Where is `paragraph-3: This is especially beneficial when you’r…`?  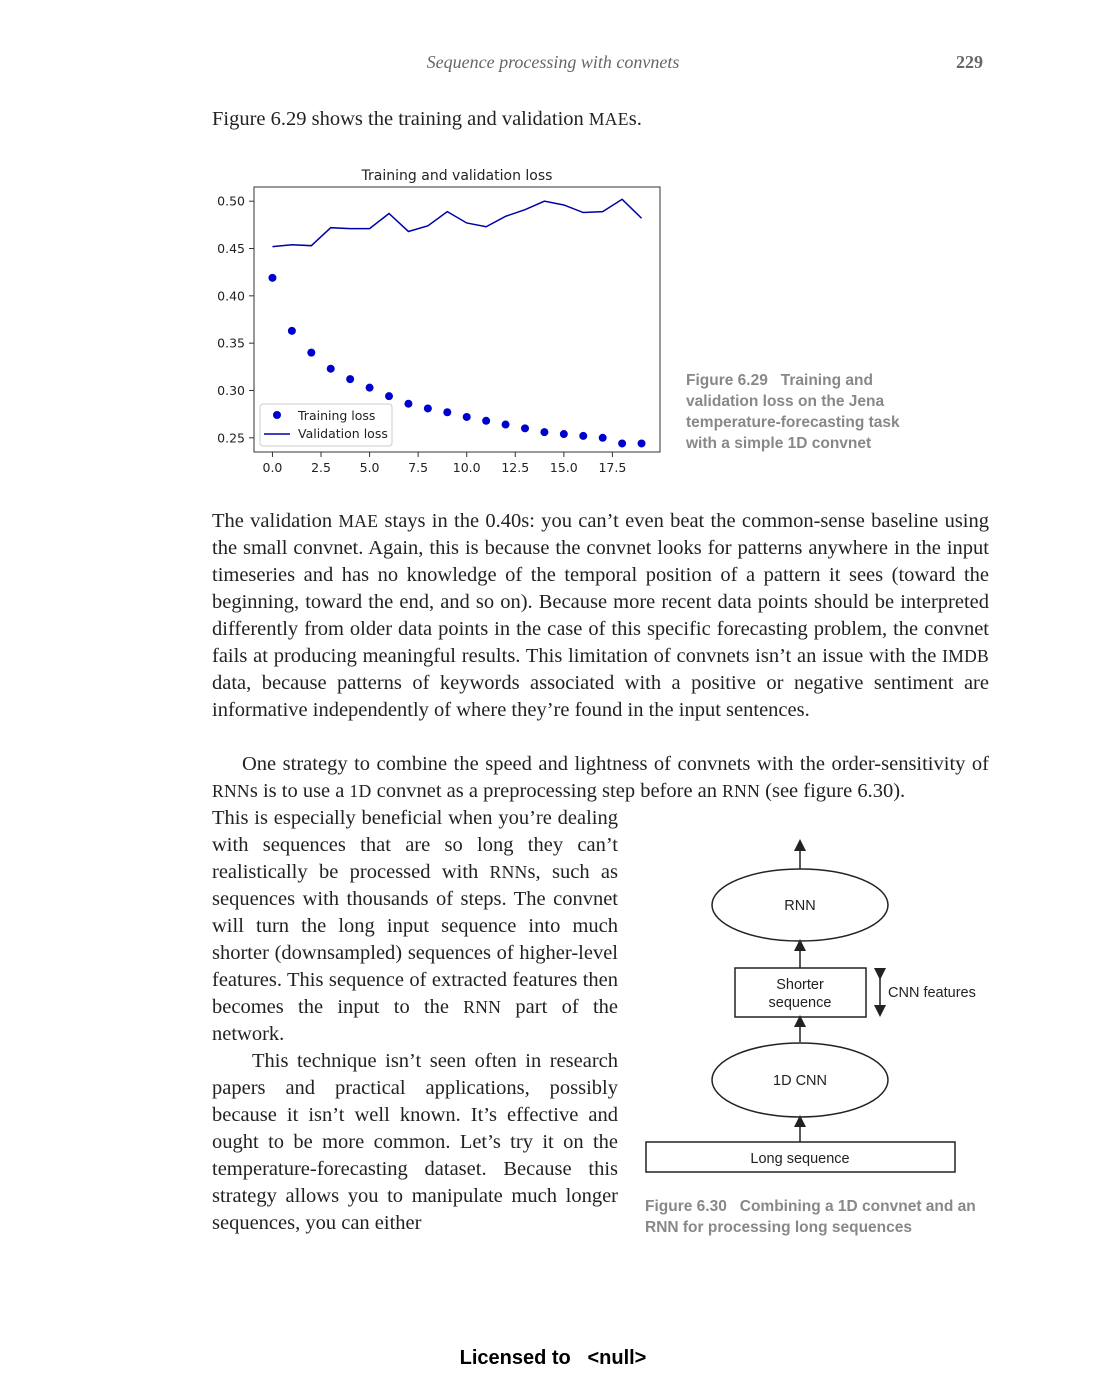 paragraph-3: This is especially beneficial when you’r… is located at coordinates (415, 926).